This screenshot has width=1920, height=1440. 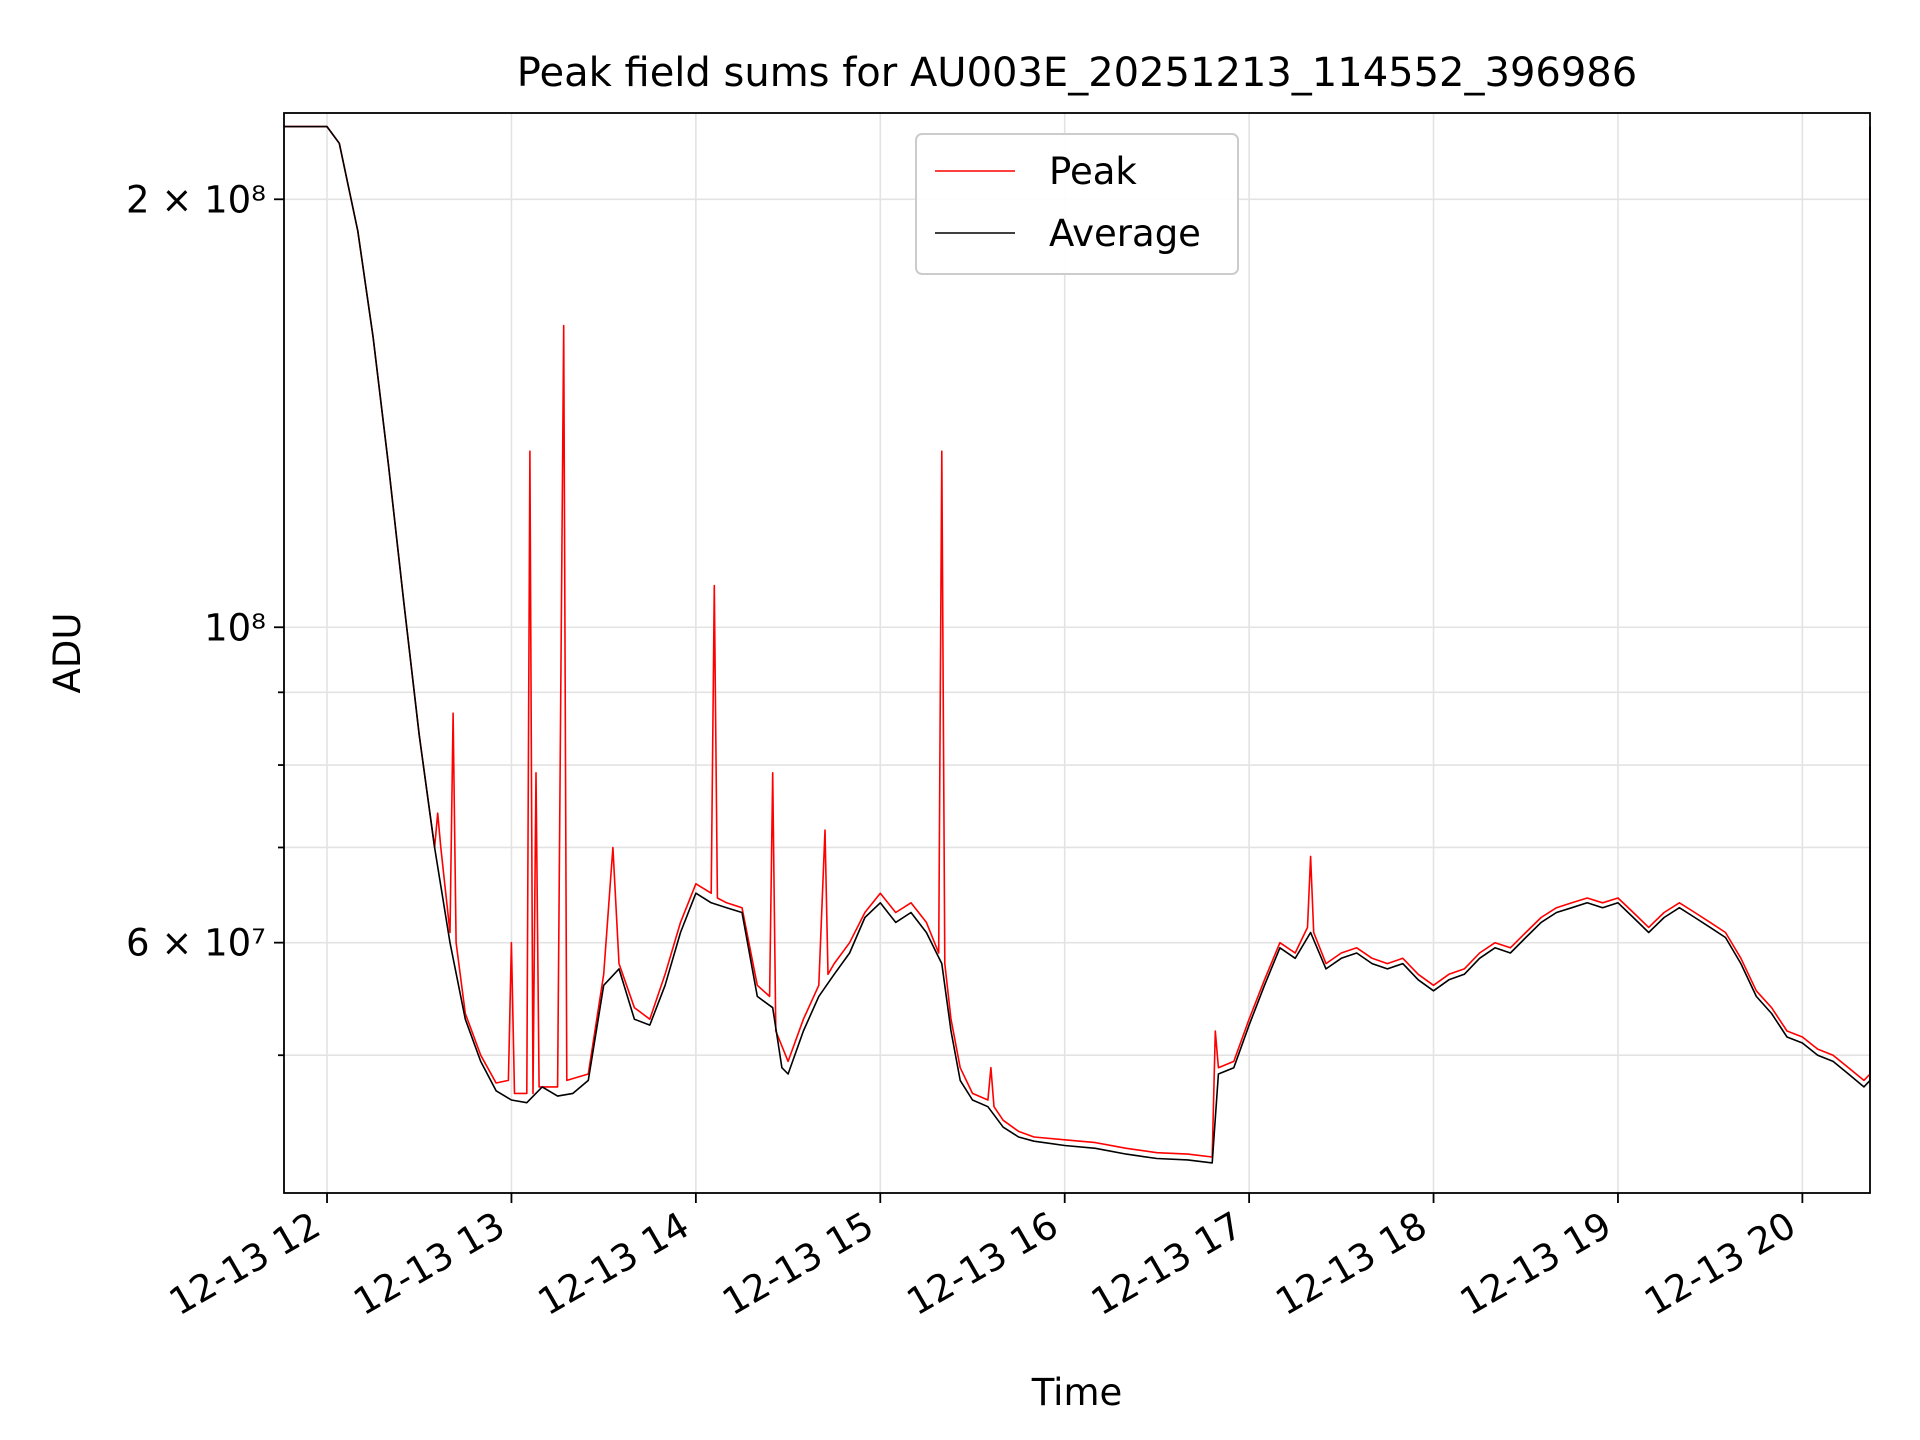 What do you see at coordinates (235, 627) in the screenshot?
I see `y-tick-label: 10⁸` at bounding box center [235, 627].